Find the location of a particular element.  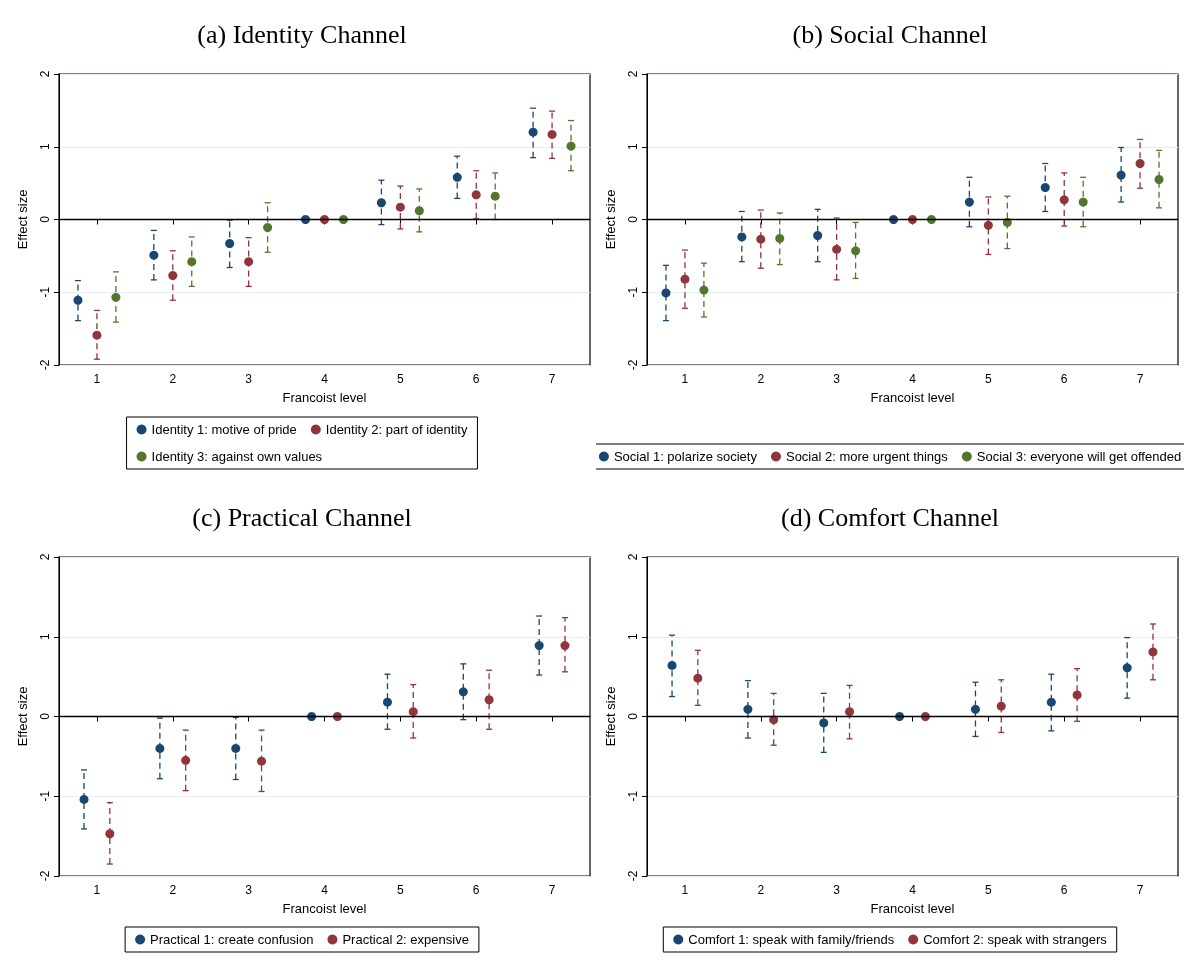

chart-title: (c) Practical Channel is located at coordinates (302, 517).